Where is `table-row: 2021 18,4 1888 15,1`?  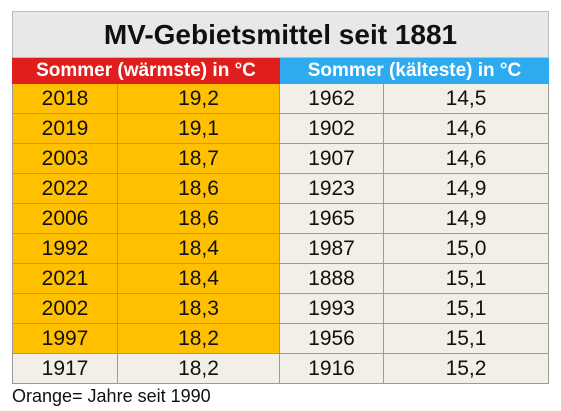 table-row: 2021 18,4 1888 15,1 is located at coordinates (280, 279).